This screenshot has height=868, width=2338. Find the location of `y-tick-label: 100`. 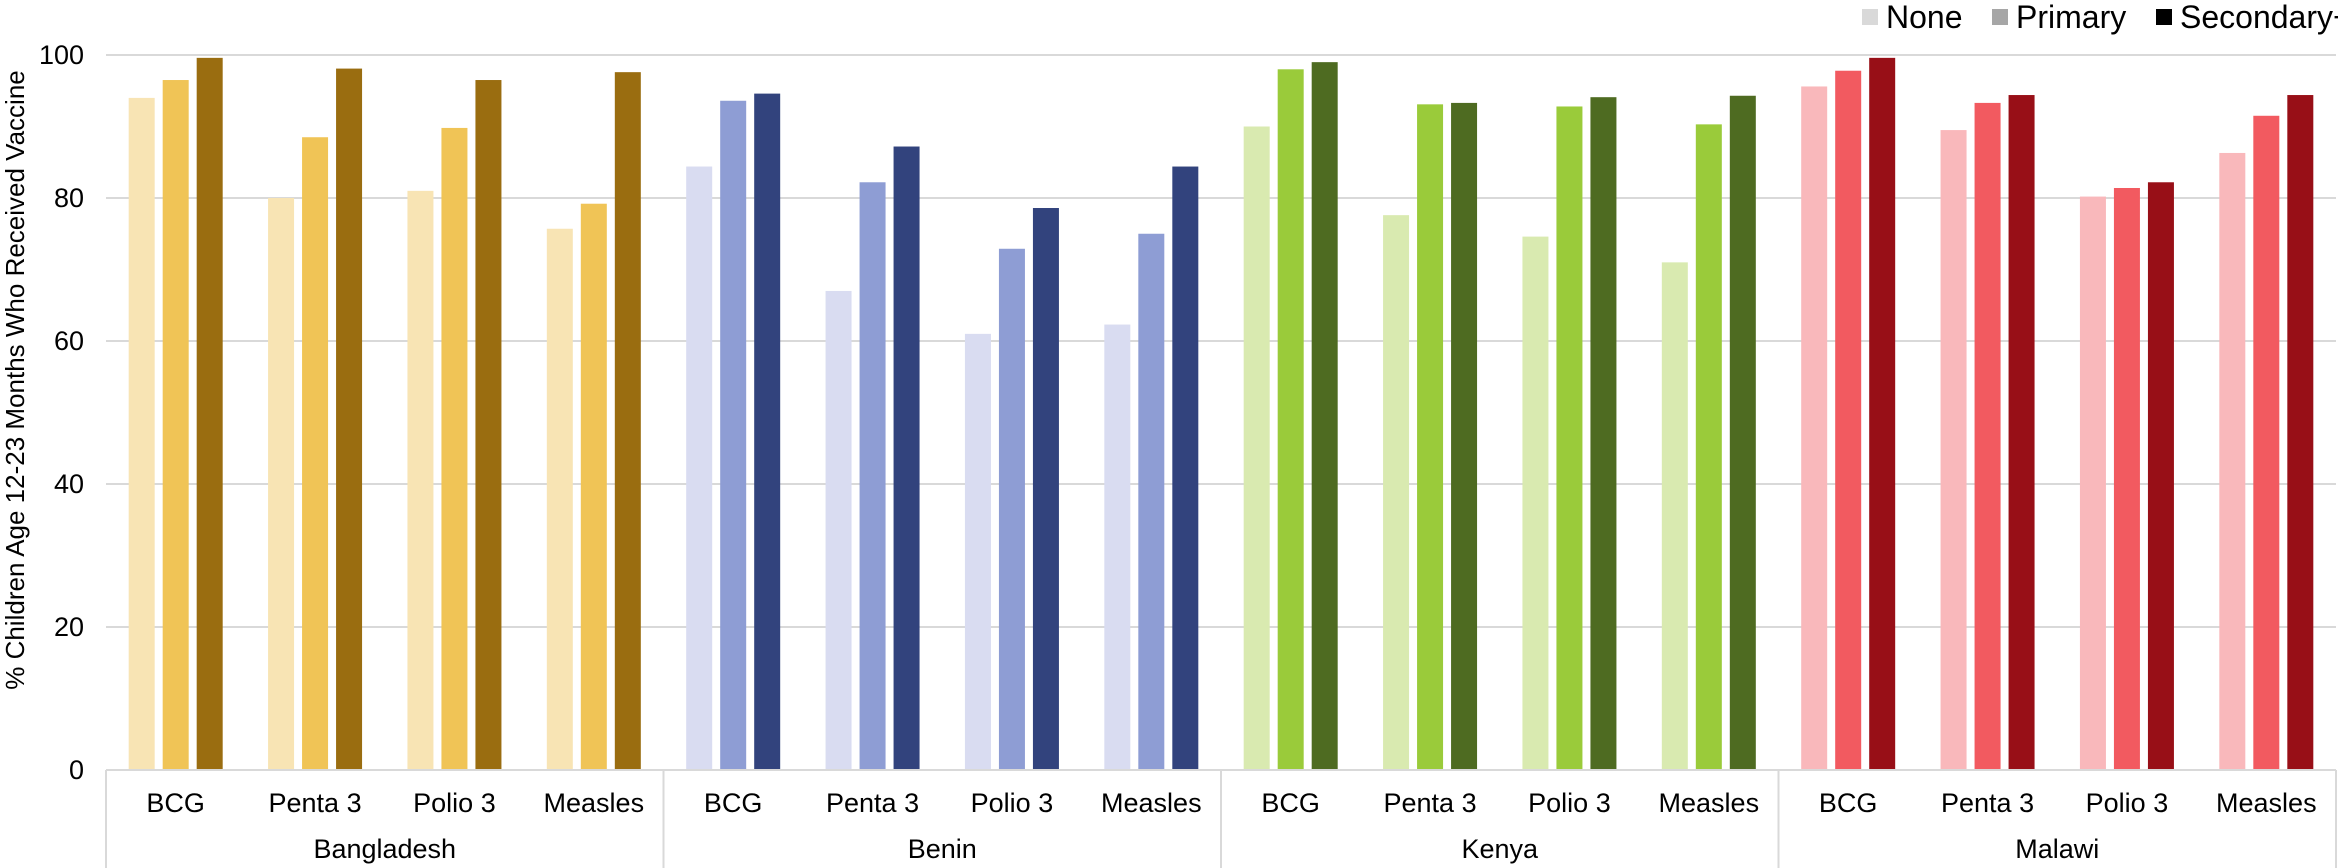

y-tick-label: 100 is located at coordinates (61, 55).